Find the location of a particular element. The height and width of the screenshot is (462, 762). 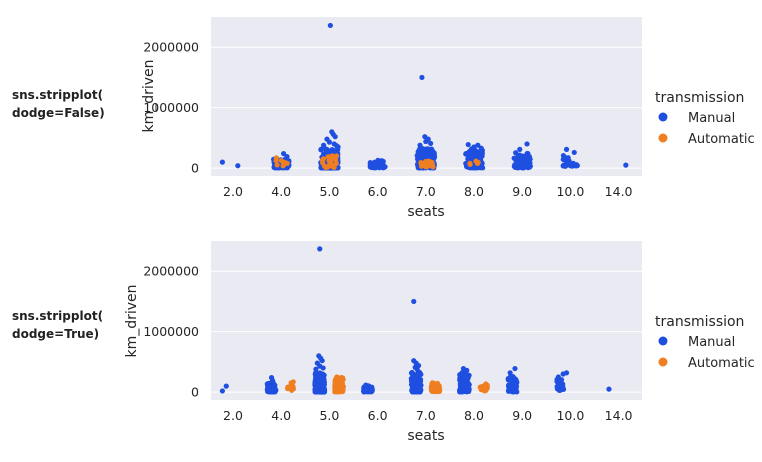

x-tick-label: 7.0 is located at coordinates (426, 415).